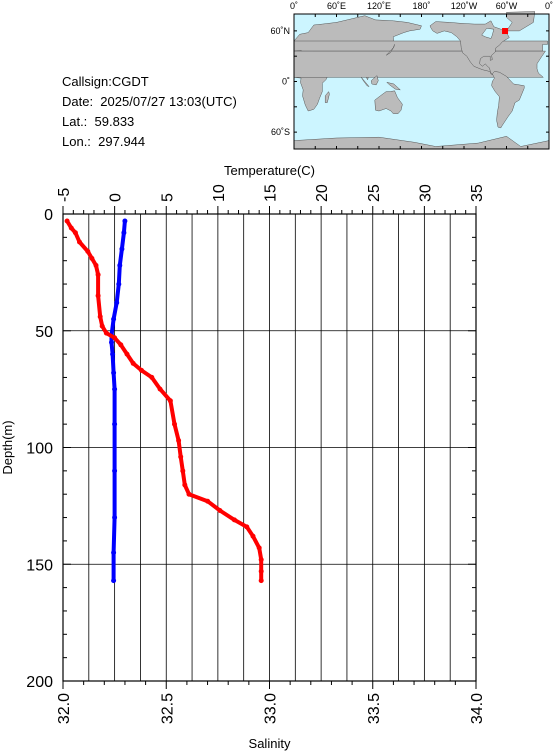 This screenshot has height=751, width=553. What do you see at coordinates (39, 565) in the screenshot?
I see `depth-tick-label: 150` at bounding box center [39, 565].